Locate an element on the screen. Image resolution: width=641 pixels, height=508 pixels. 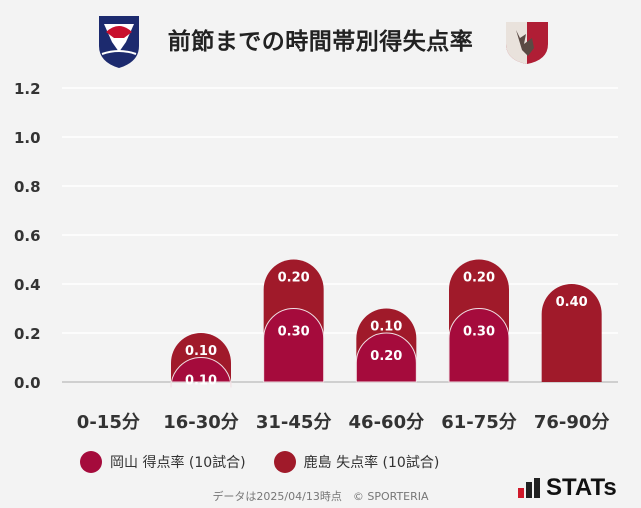
legend-label-okayama: 岡山 得点率 (10試合) is located at coordinates (178, 463).